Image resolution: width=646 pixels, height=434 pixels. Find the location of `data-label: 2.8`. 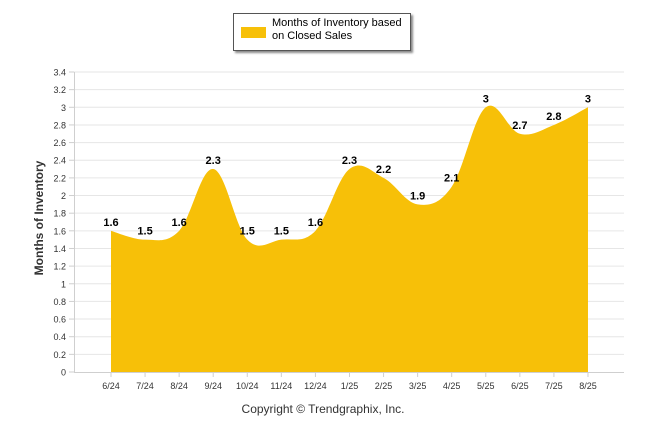

data-label: 2.8 is located at coordinates (553, 117).